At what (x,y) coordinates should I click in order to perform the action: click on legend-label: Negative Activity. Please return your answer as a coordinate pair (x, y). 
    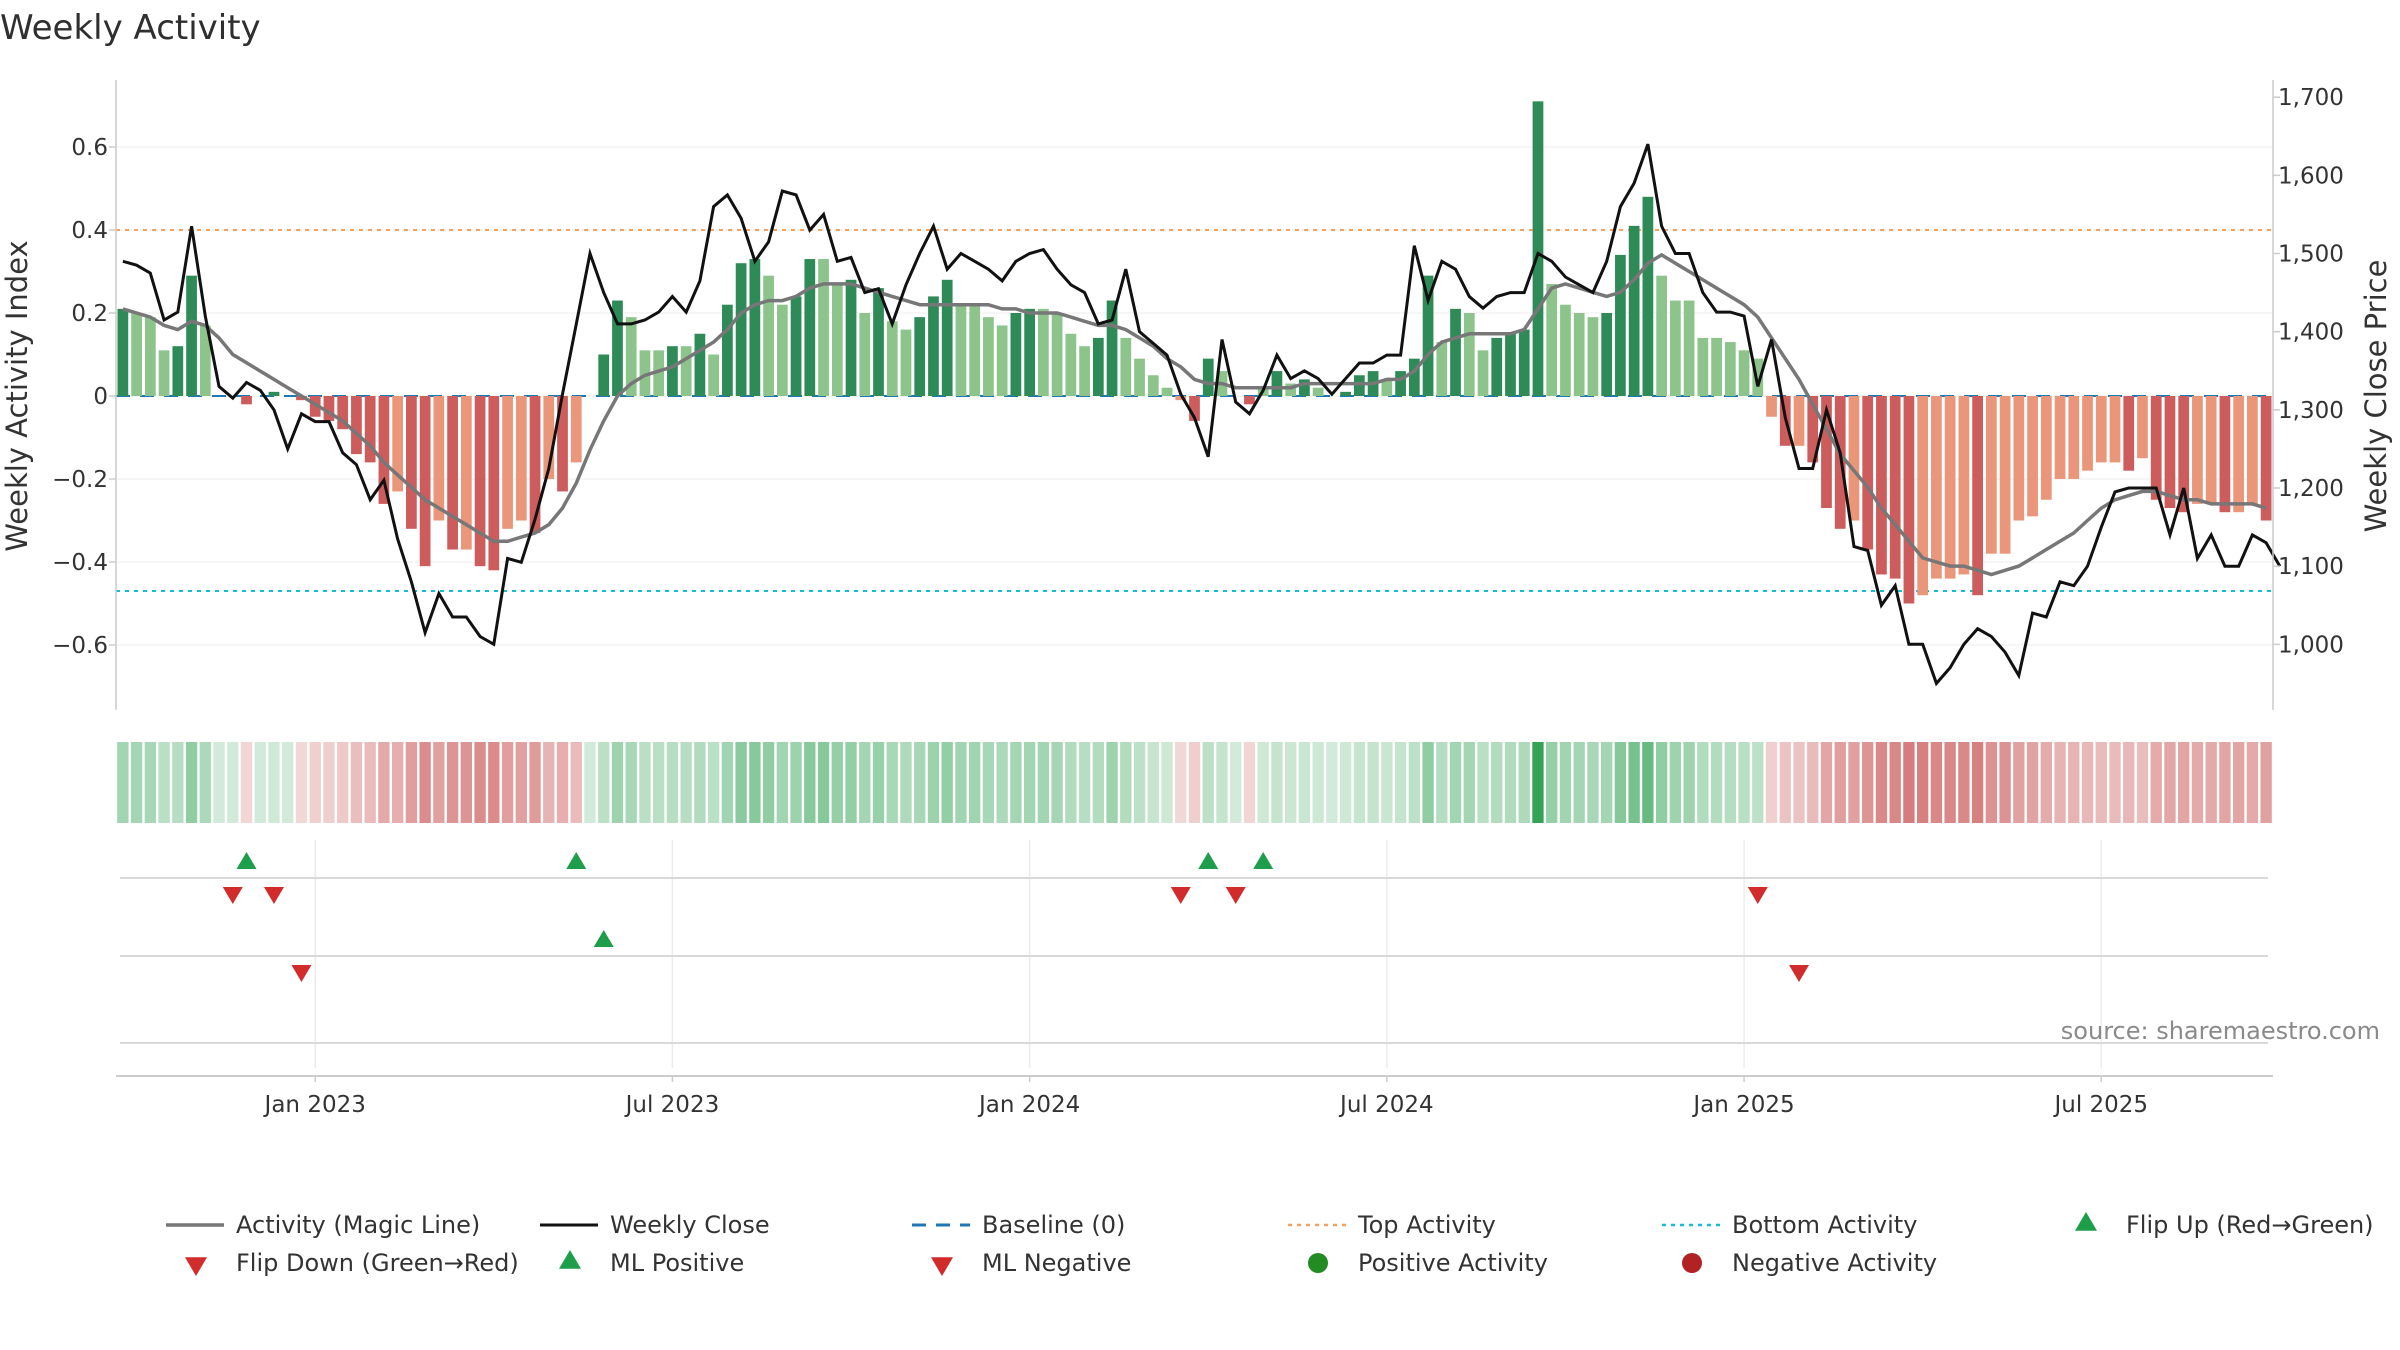
    Looking at the image, I should click on (1834, 1263).